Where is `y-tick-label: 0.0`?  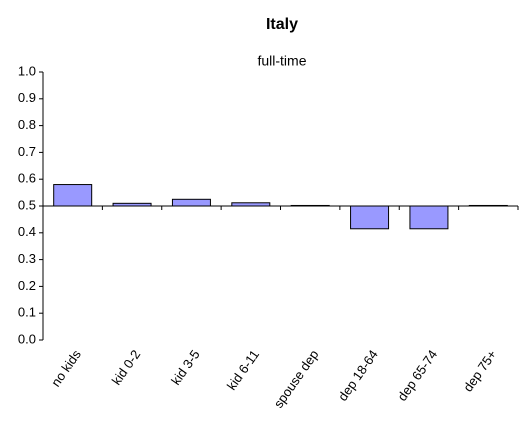
y-tick-label: 0.0 is located at coordinates (27, 338).